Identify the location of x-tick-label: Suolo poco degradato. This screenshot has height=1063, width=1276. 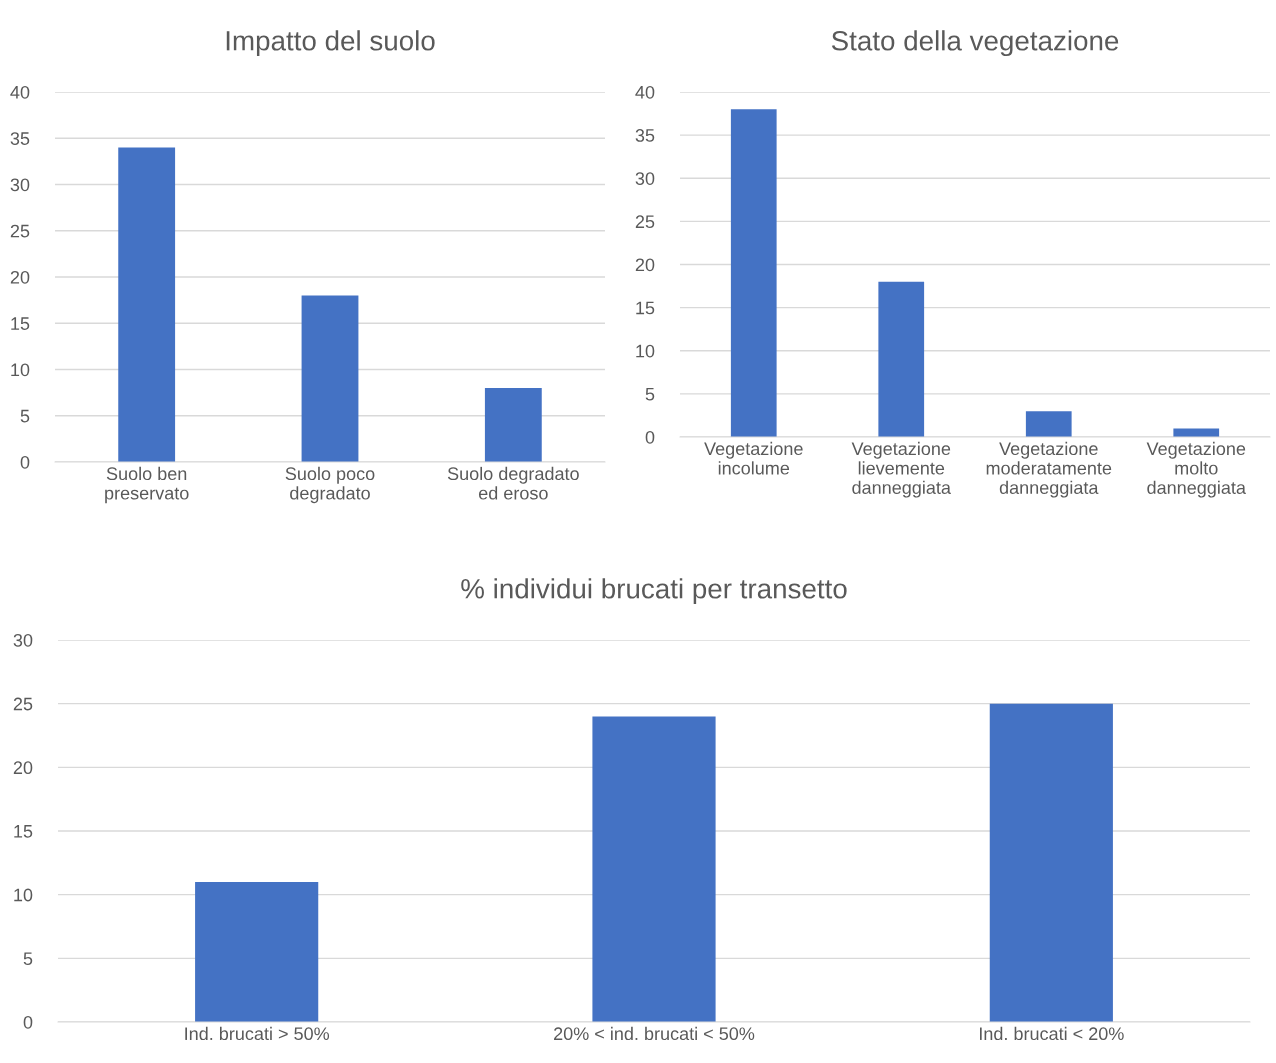
(330, 485).